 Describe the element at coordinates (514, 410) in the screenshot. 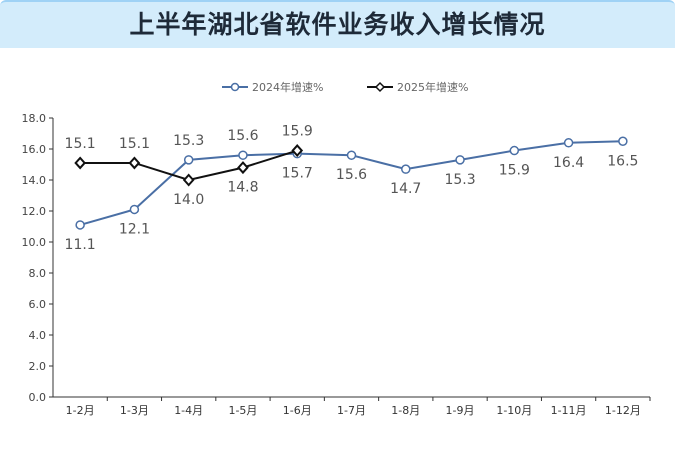

I see `x-tick-label: 1-10月` at that location.